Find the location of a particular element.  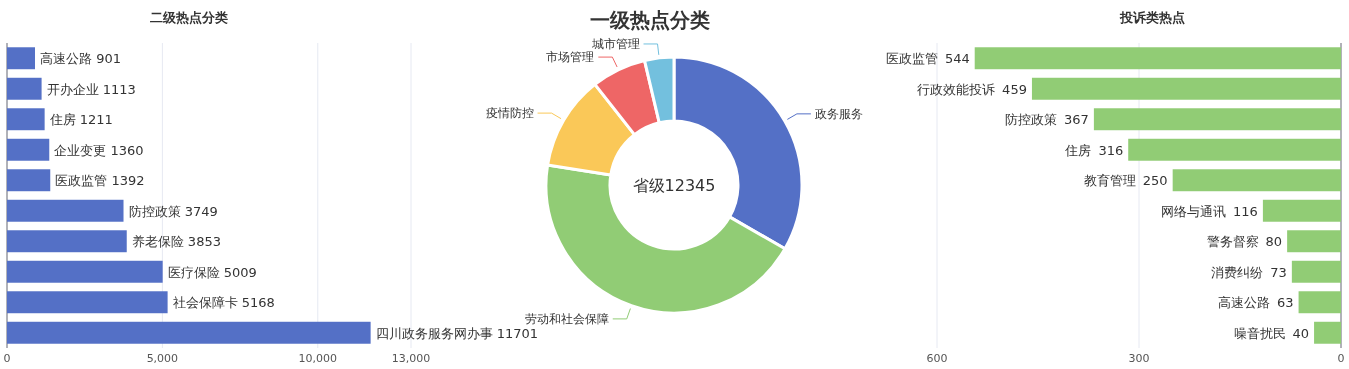

data-label: 73 is located at coordinates (1278, 272).